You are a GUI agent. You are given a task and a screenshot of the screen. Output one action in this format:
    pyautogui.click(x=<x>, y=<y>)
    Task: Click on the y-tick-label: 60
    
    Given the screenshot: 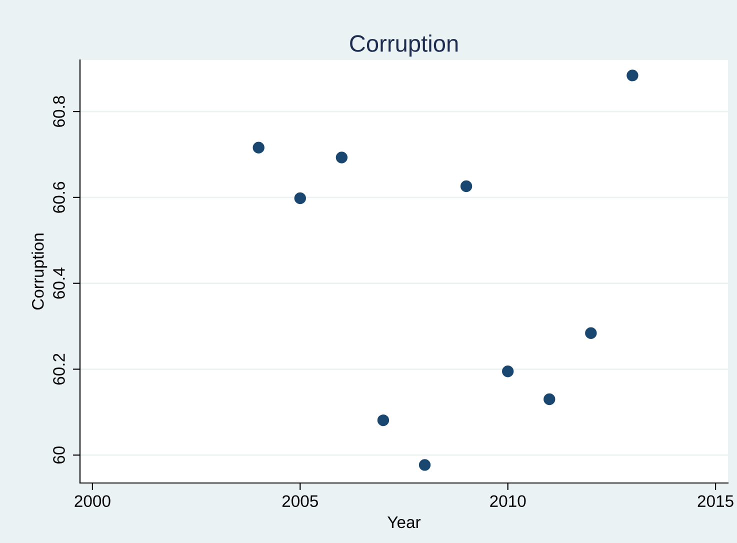 What is the action you would take?
    pyautogui.click(x=59, y=455)
    